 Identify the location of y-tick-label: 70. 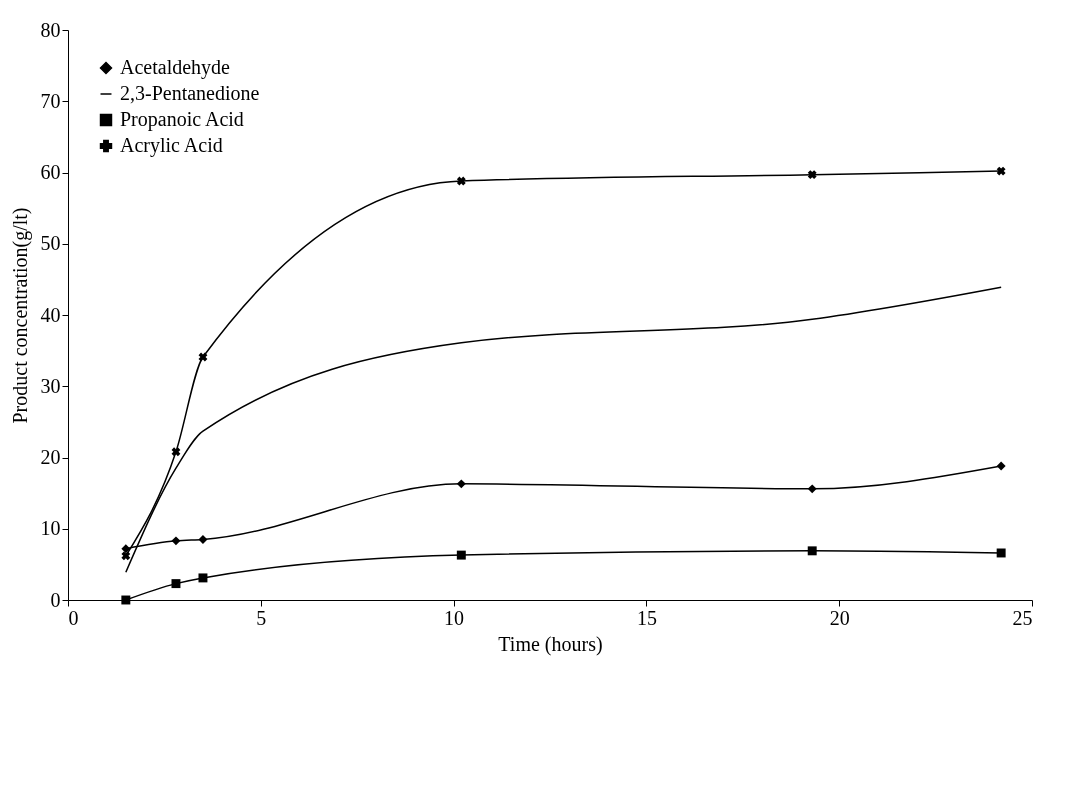
(50, 100).